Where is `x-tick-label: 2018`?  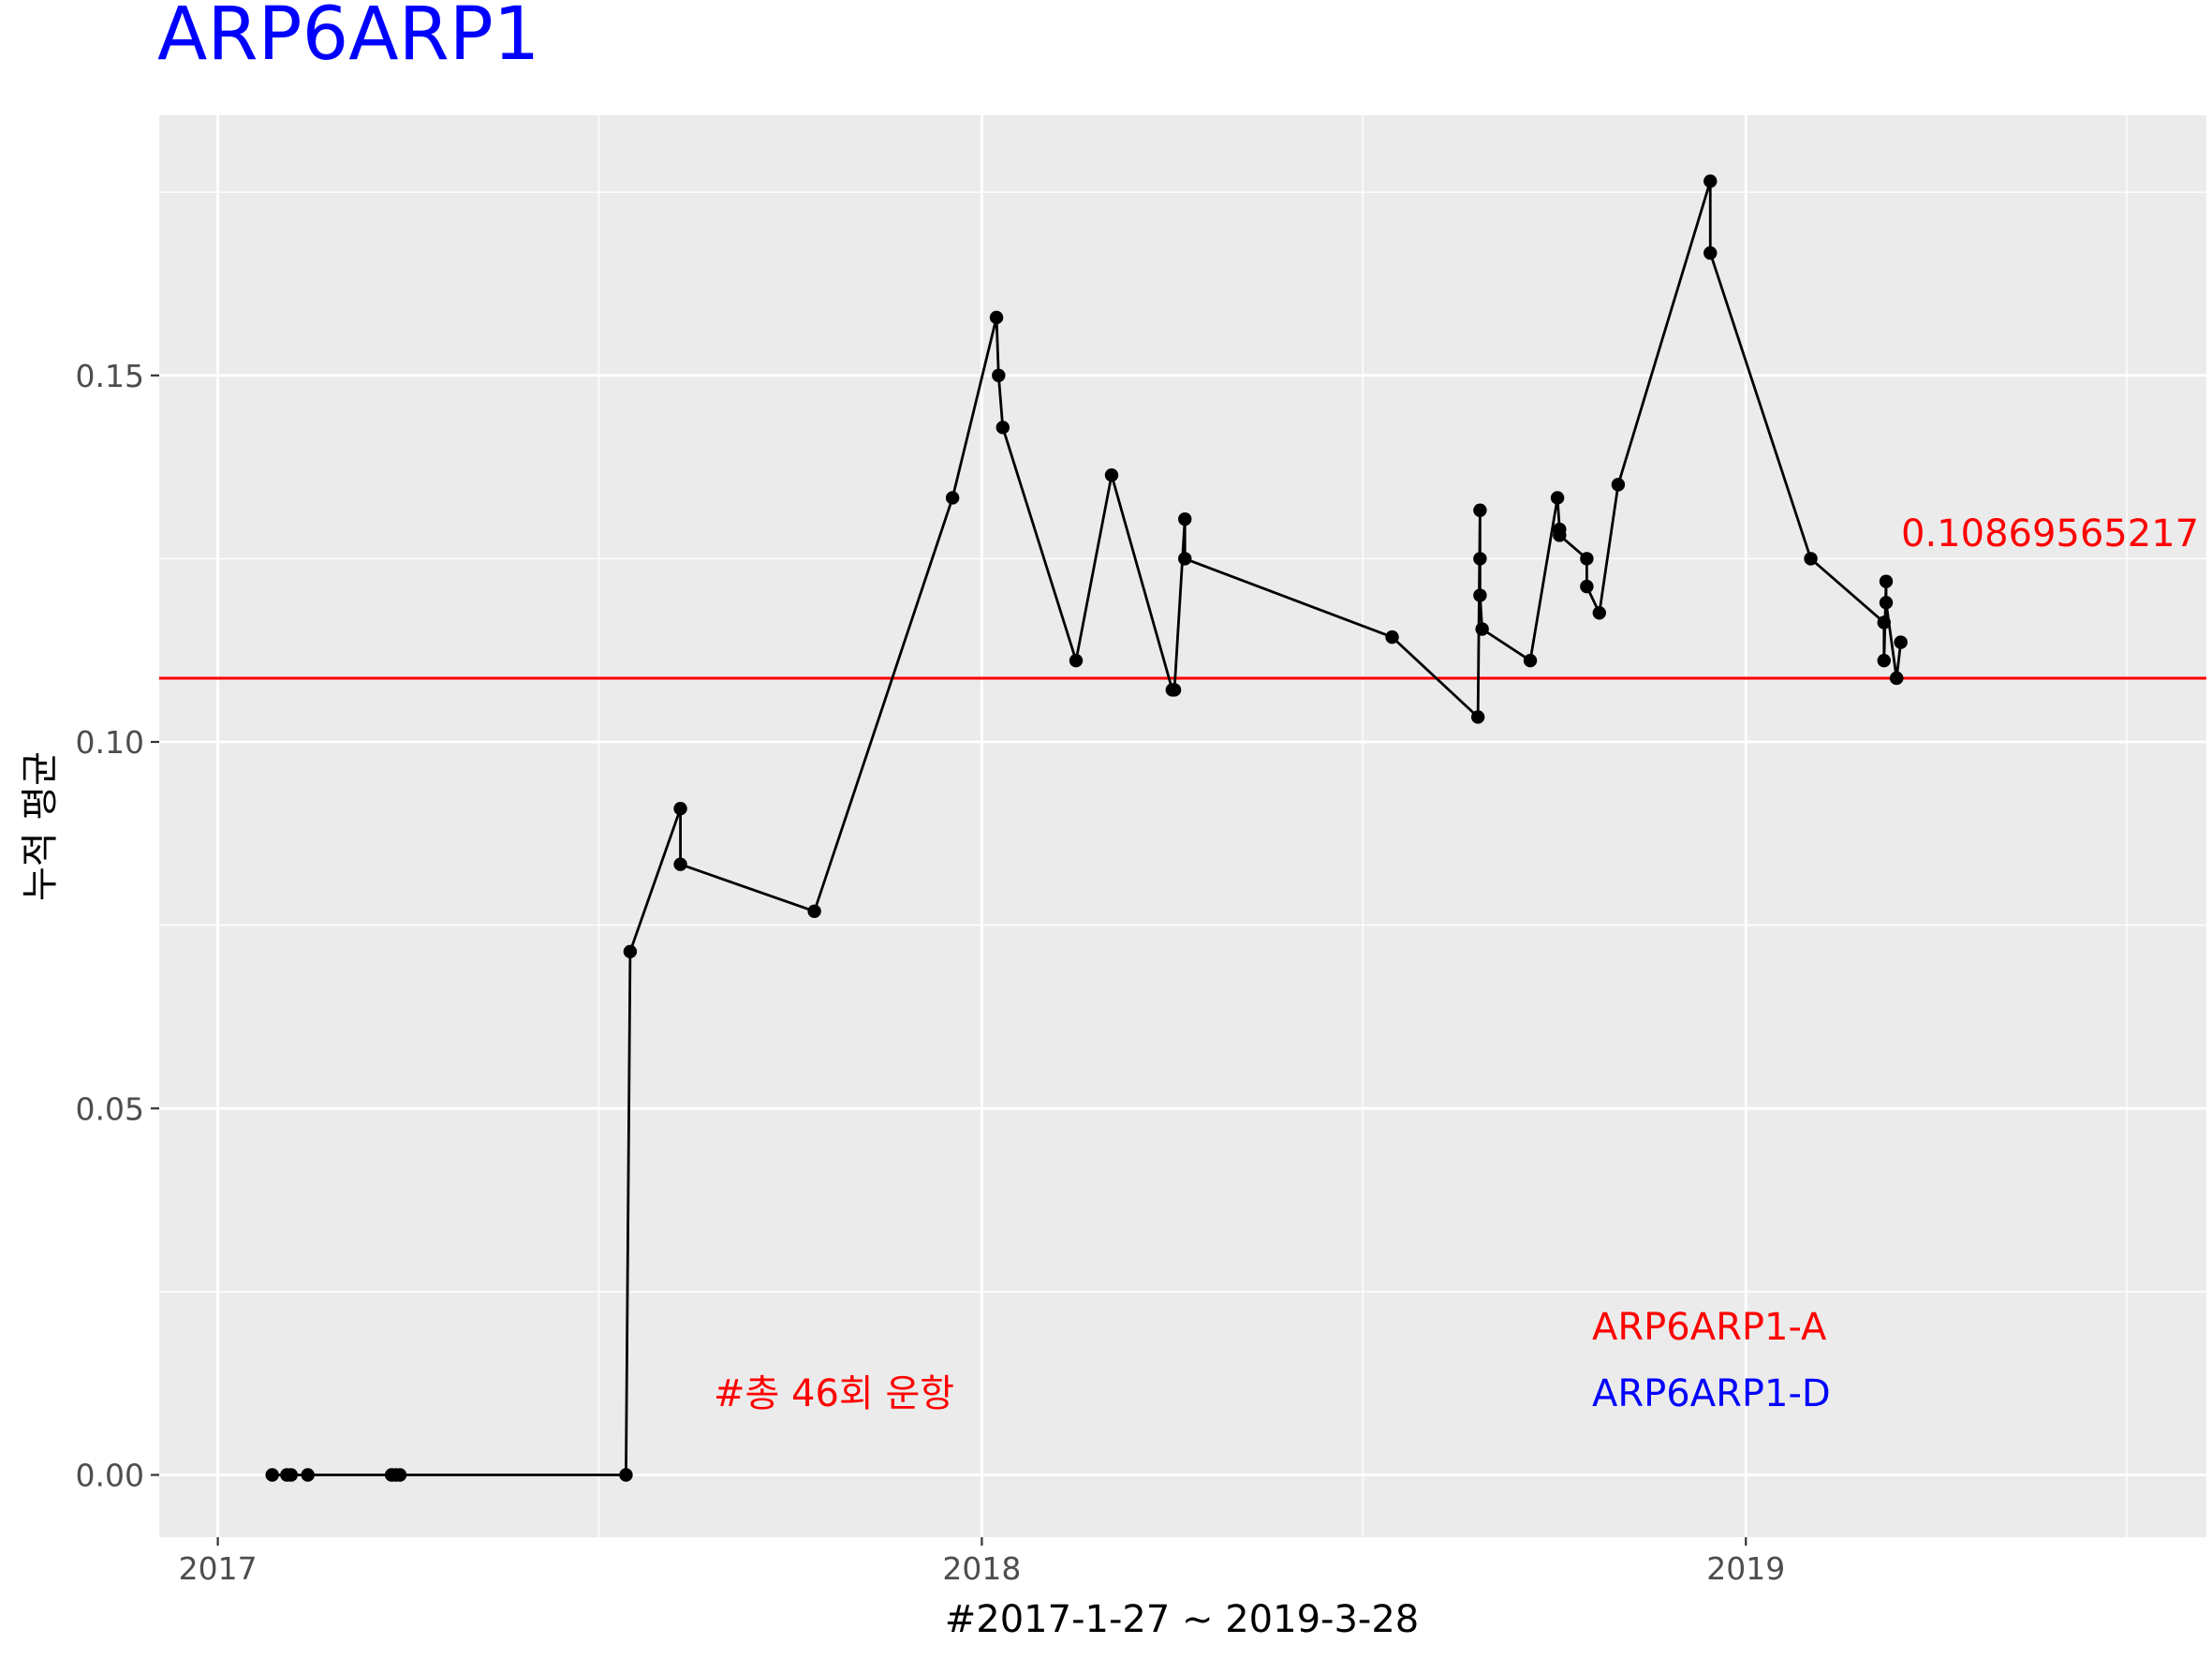
x-tick-label: 2018 is located at coordinates (982, 1568).